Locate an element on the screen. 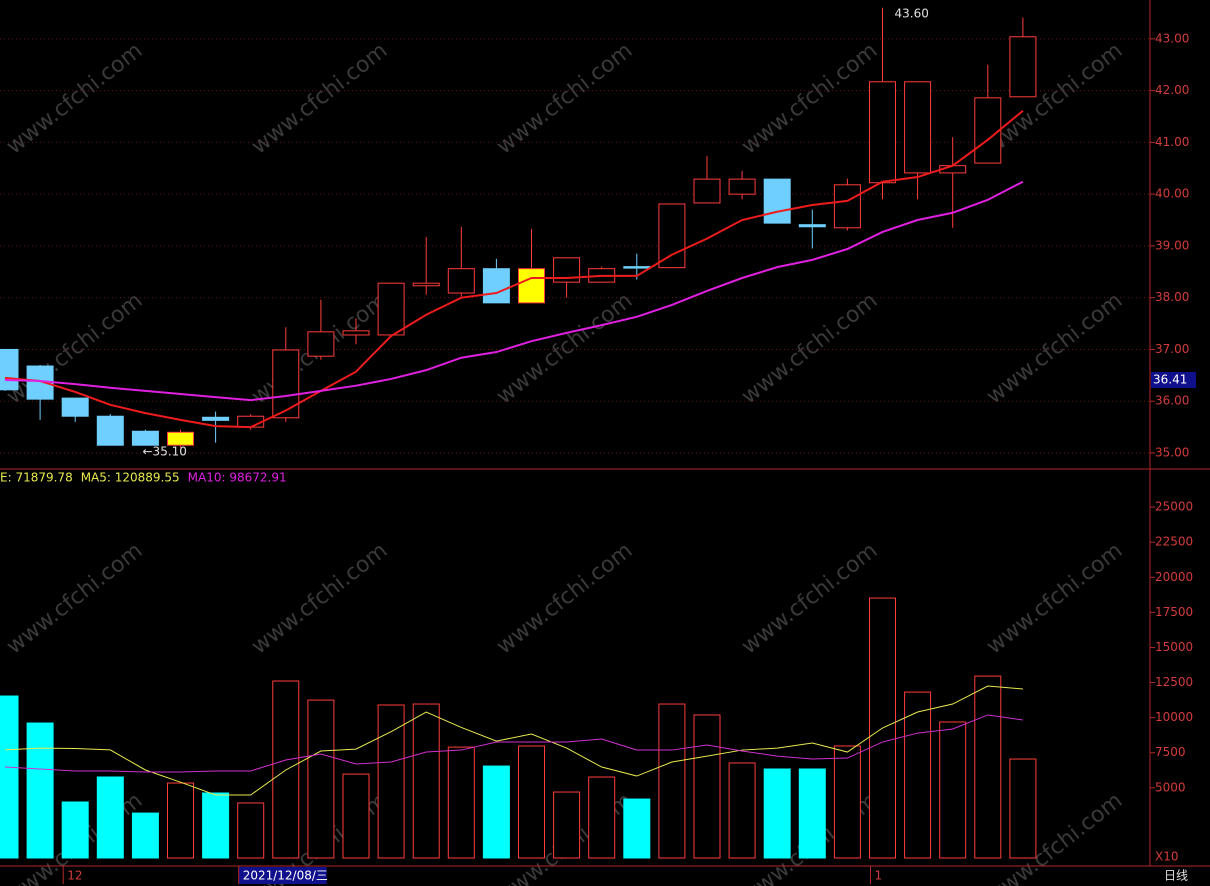 The width and height of the screenshot is (1210, 886). y-tick-label: 43.00 is located at coordinates (1172, 38).